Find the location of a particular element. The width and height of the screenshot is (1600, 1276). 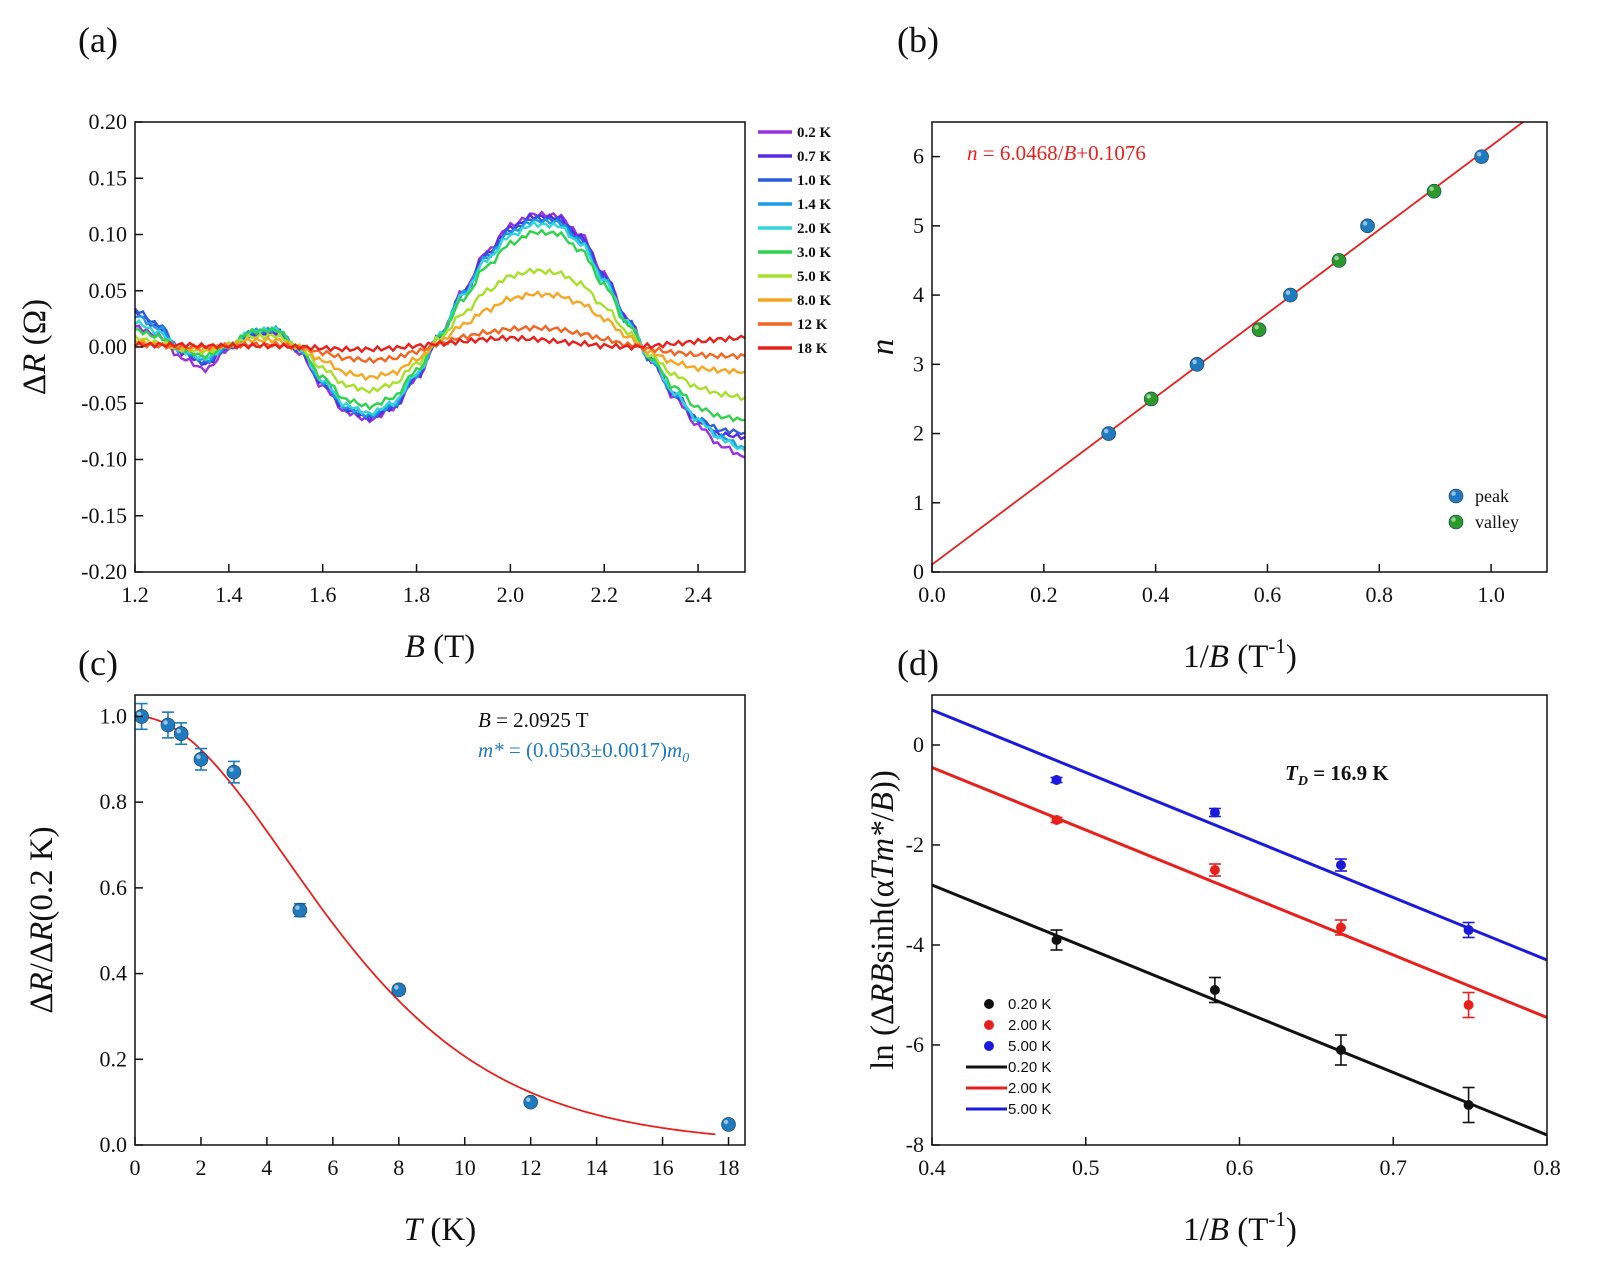

chart-b-ylabel: n is located at coordinates (883, 347).